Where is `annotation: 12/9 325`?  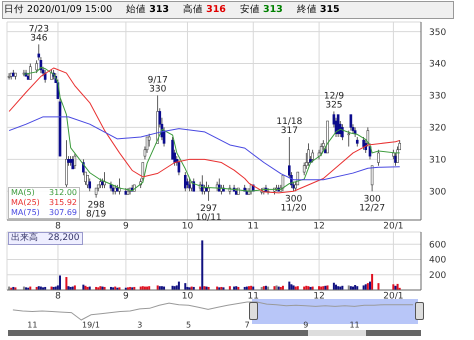 annotation: 12/9 325 is located at coordinates (334, 100).